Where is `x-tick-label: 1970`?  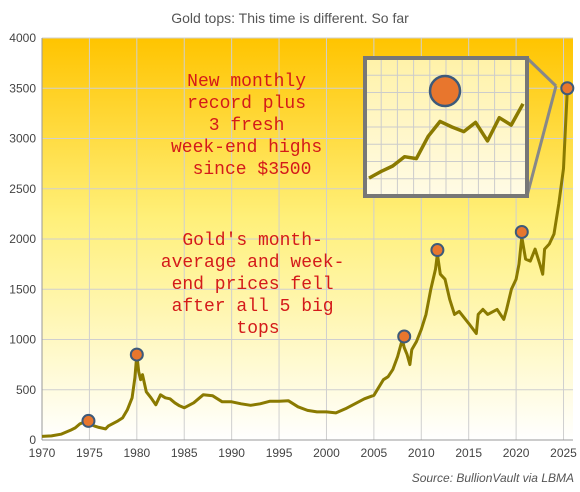
x-tick-label: 1970 is located at coordinates (42, 453).